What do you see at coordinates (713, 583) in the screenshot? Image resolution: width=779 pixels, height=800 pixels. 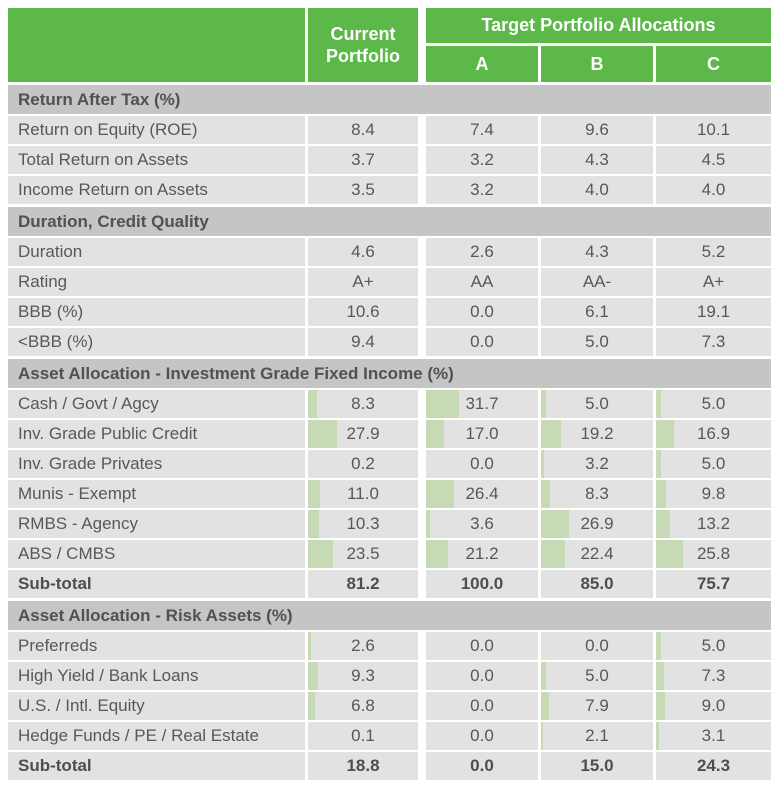 I see `cell-value: 75.7` at bounding box center [713, 583].